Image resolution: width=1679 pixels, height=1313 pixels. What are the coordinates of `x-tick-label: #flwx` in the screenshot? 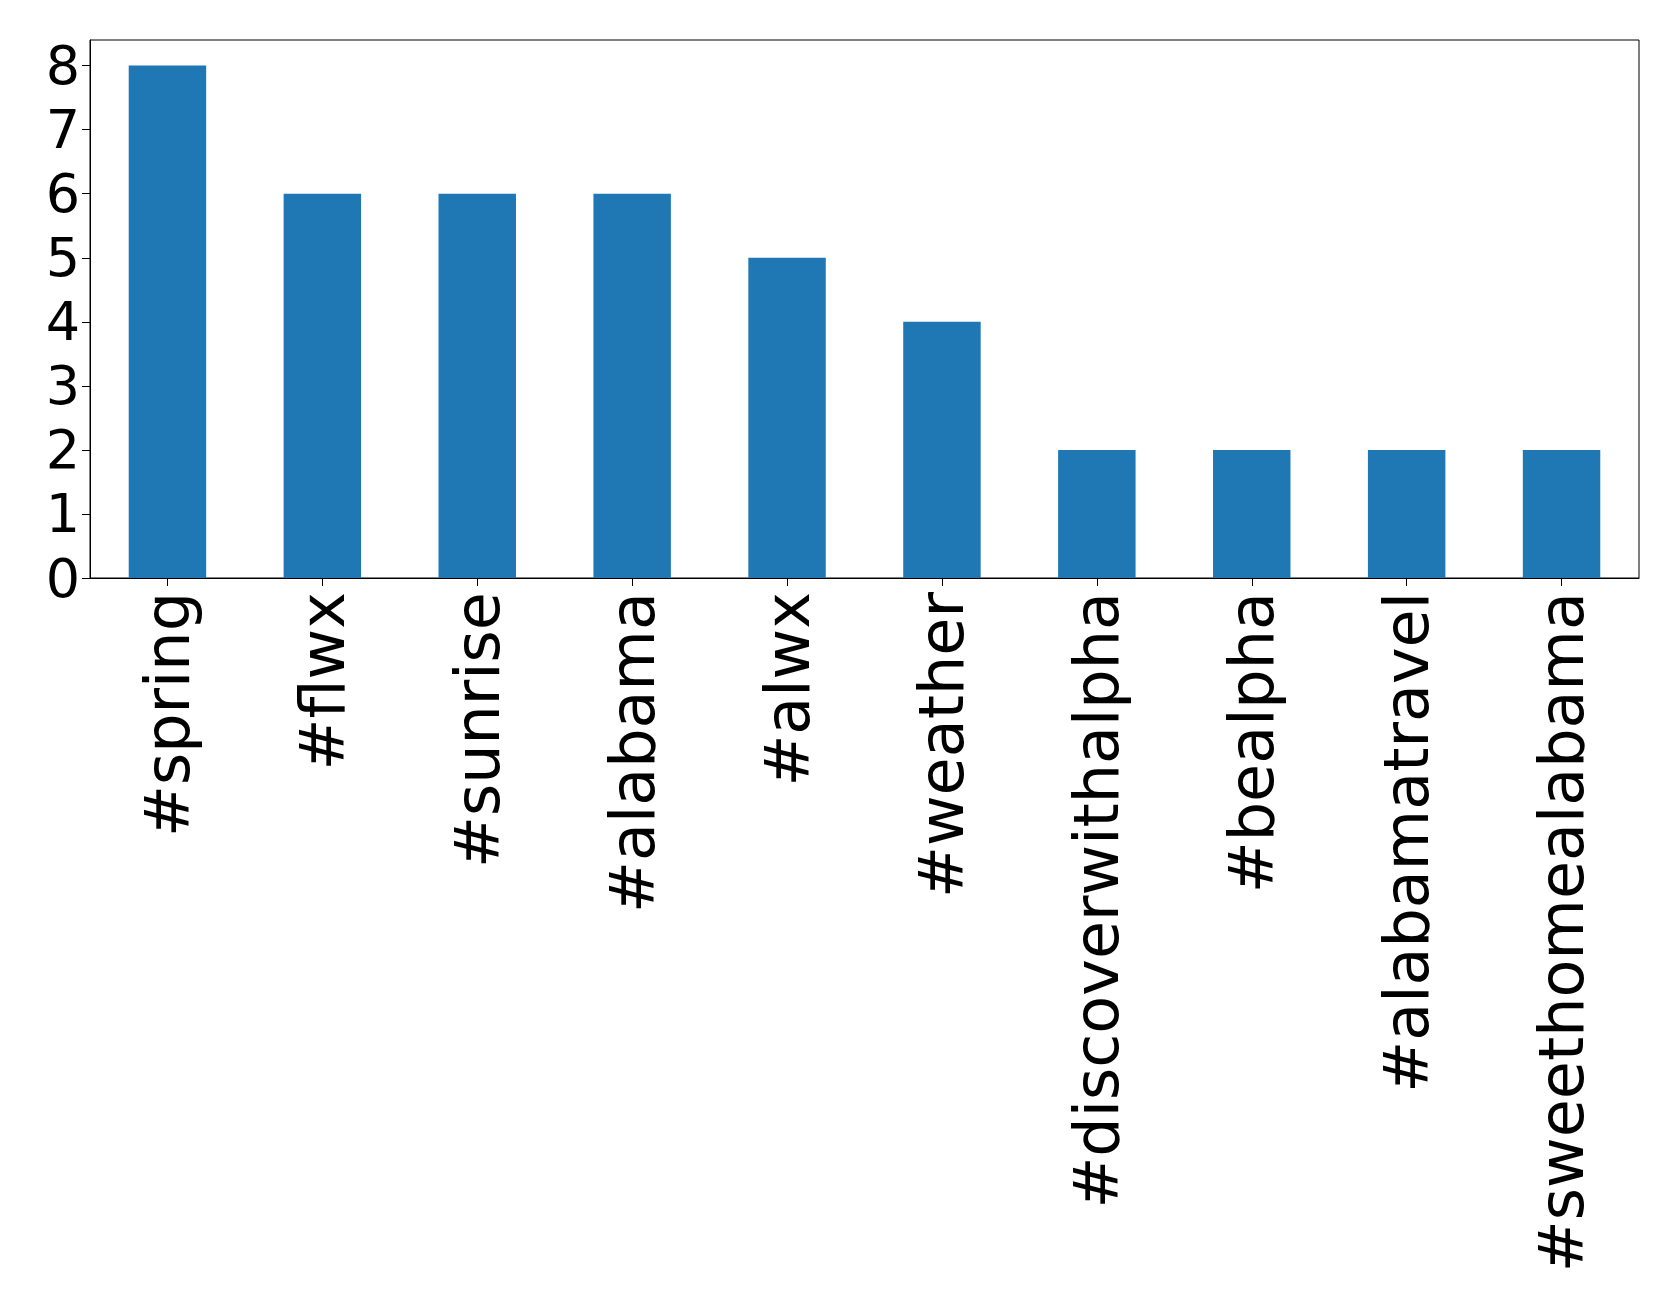 It's located at (322, 681).